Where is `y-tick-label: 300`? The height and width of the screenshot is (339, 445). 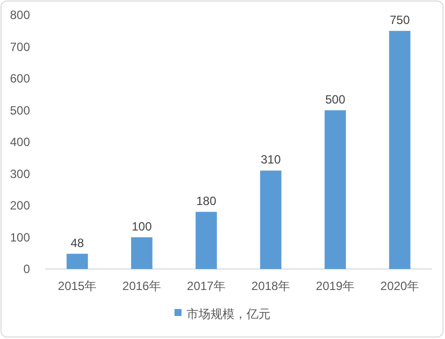
y-tick-label: 300 is located at coordinates (20, 173).